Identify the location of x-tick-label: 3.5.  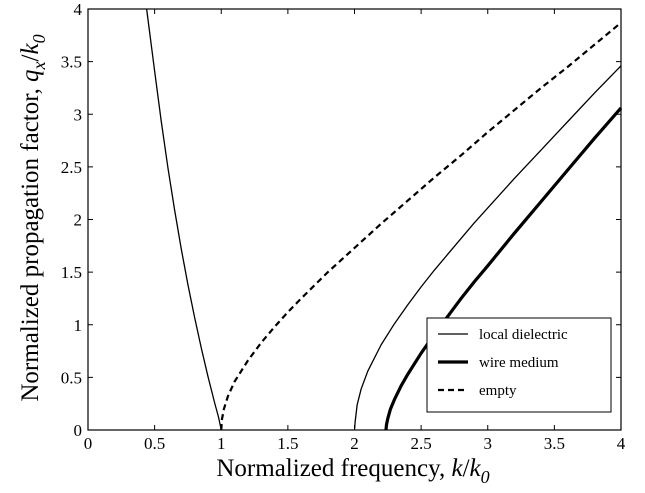
(554, 443).